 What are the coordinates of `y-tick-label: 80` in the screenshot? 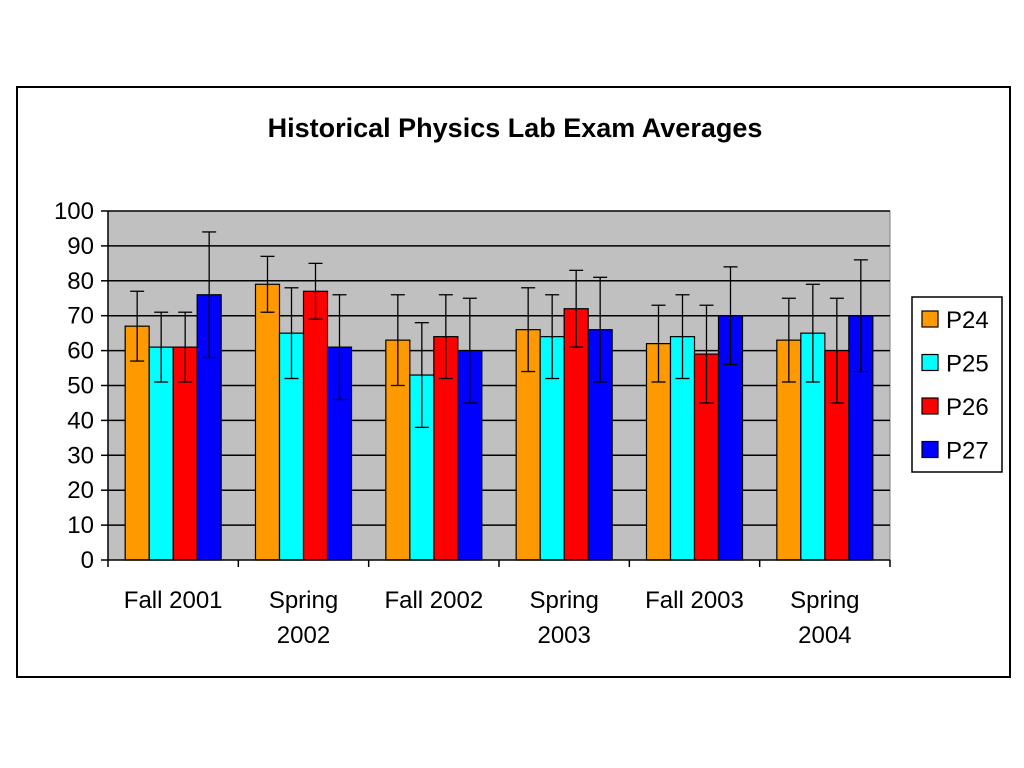 It's located at (80, 281).